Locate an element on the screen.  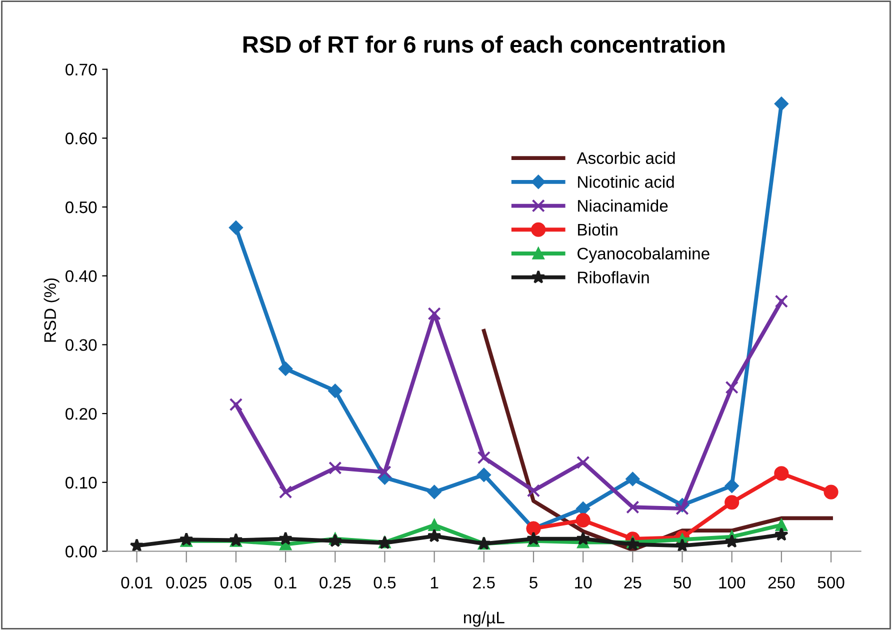
legend-label: Riboflavin is located at coordinates (613, 277).